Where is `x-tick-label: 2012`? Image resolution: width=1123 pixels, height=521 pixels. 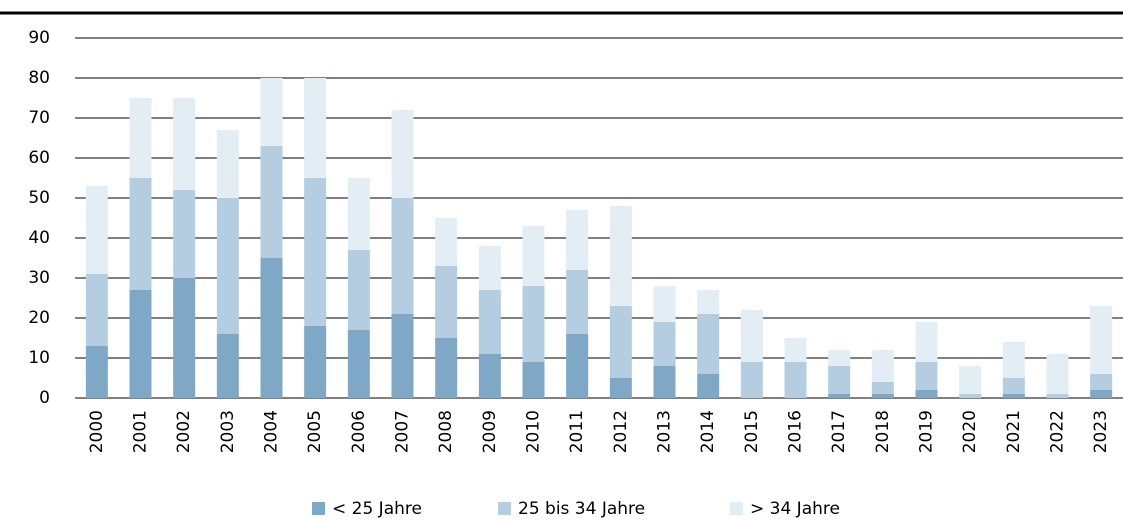
x-tick-label: 2012 is located at coordinates (621, 431).